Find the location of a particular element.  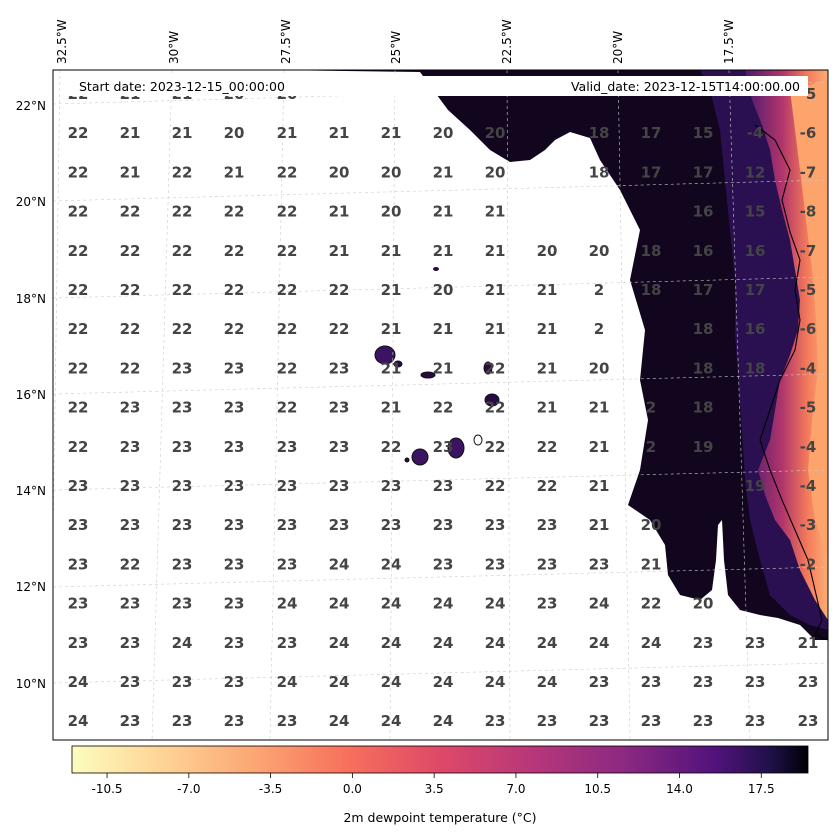

longitude-tick-label: 27.5°W is located at coordinates (286, 41).